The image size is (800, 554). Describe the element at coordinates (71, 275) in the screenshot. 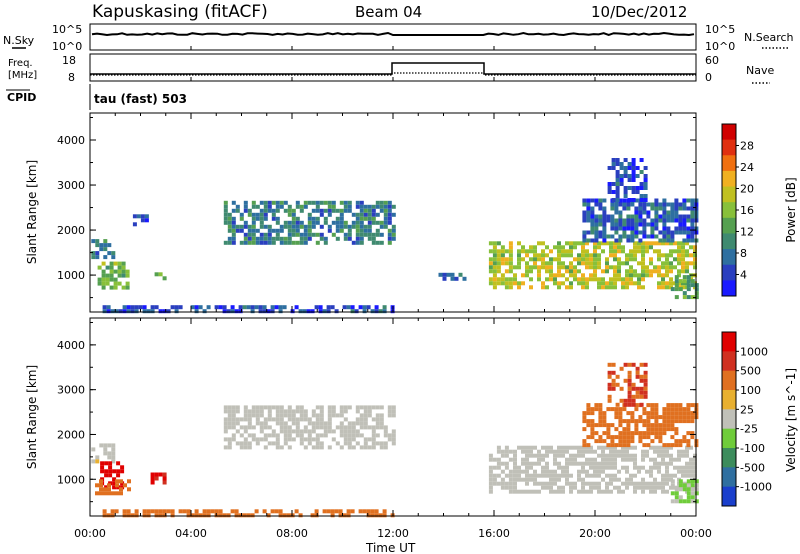

I see `y-tick-label: 1000` at that location.